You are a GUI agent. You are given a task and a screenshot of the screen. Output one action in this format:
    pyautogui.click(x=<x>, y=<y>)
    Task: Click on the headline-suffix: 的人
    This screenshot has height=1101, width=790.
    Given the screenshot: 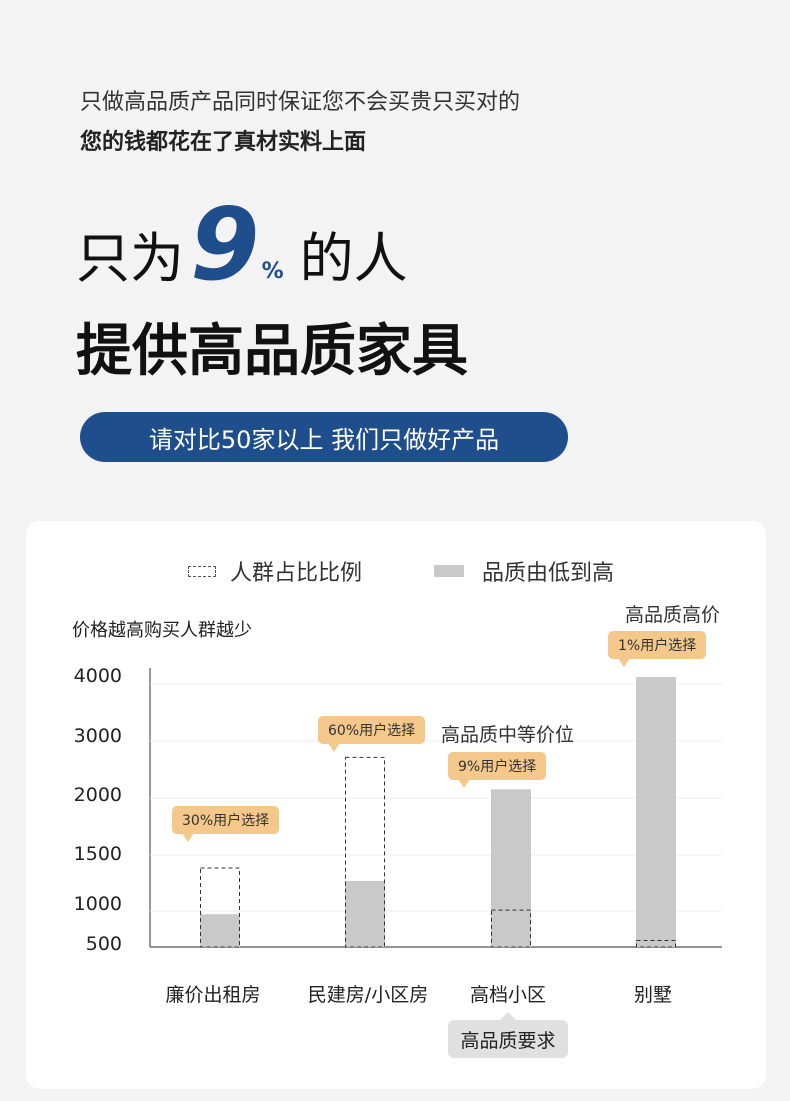 What is the action you would take?
    pyautogui.click(x=353, y=258)
    